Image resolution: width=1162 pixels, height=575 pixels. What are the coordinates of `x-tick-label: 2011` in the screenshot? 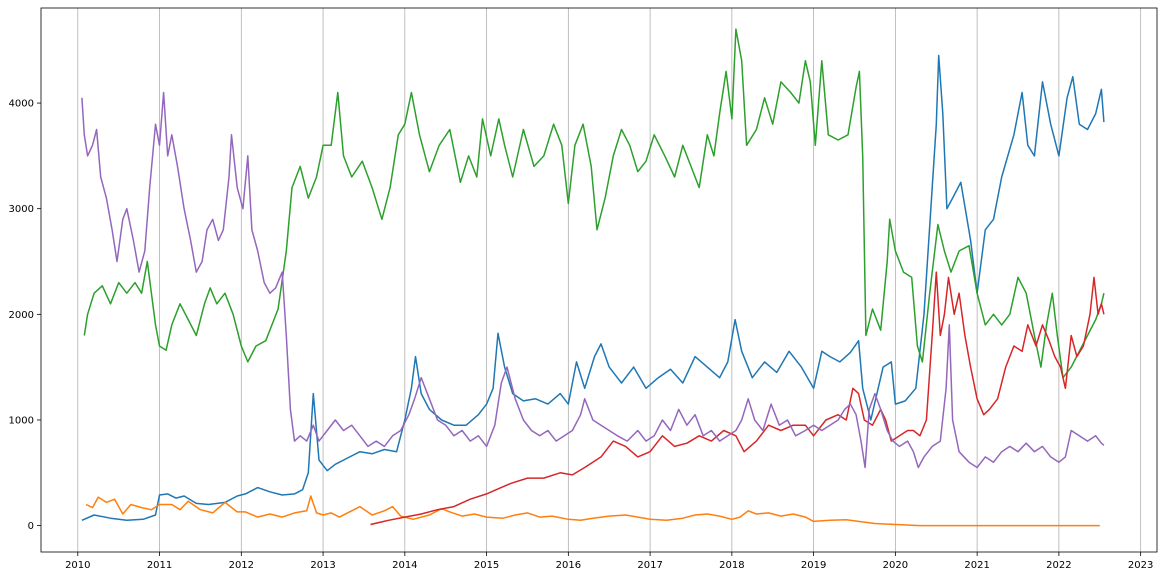 It's located at (159, 565).